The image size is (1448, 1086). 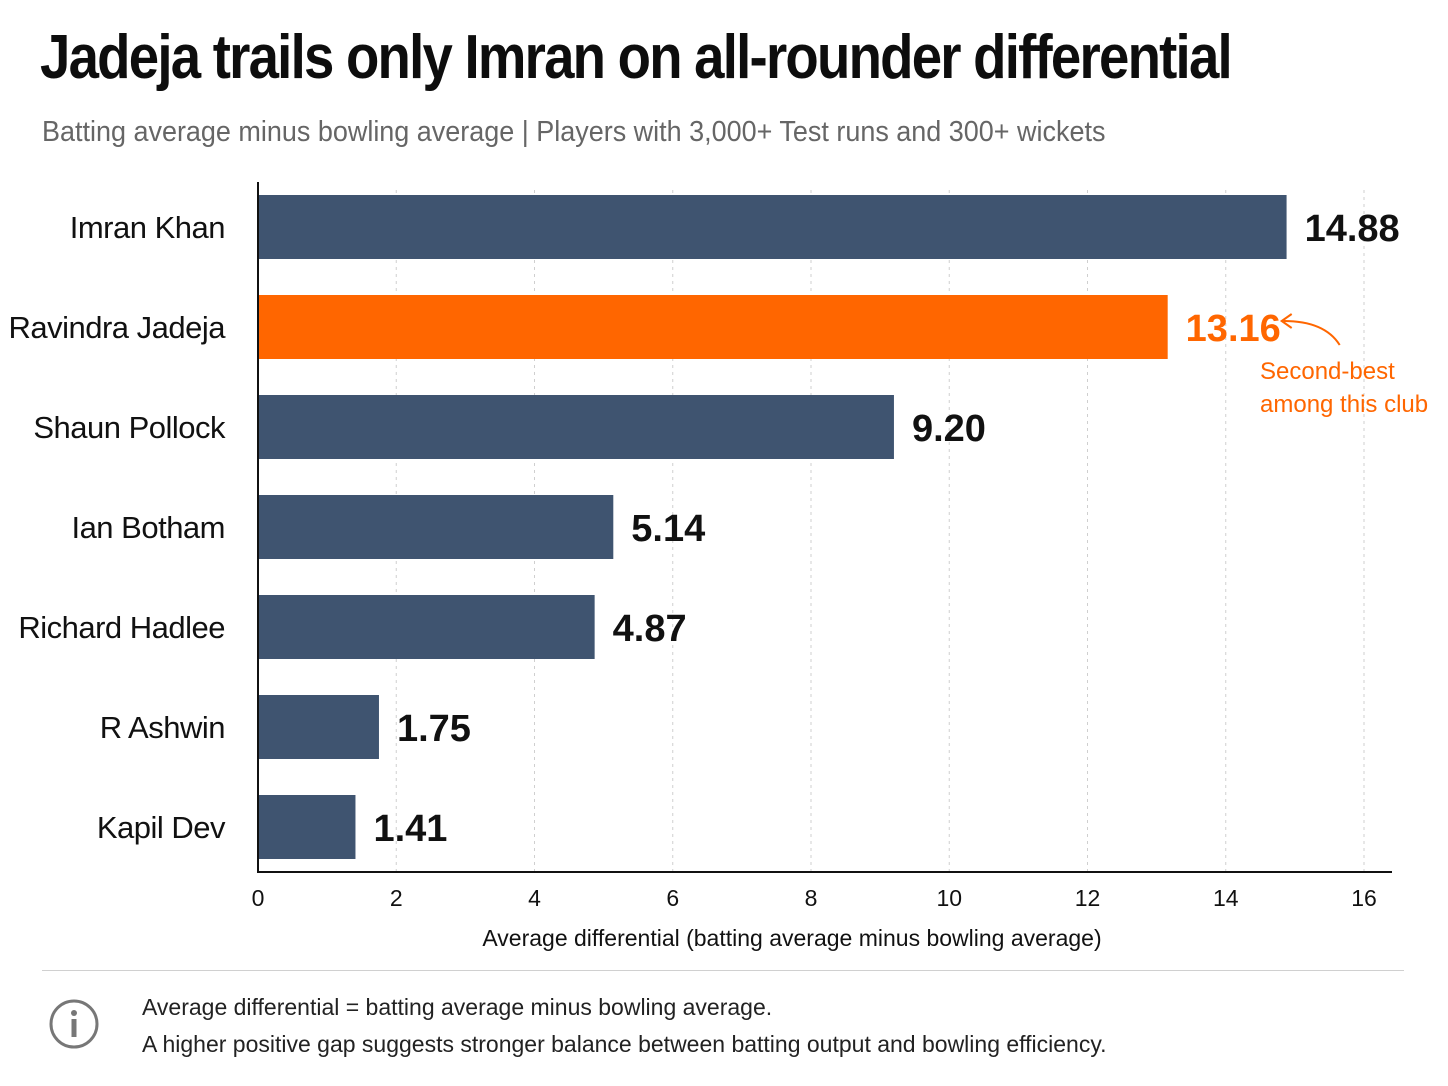 What do you see at coordinates (1286, 321) in the screenshot?
I see `annotation-arrowhead` at bounding box center [1286, 321].